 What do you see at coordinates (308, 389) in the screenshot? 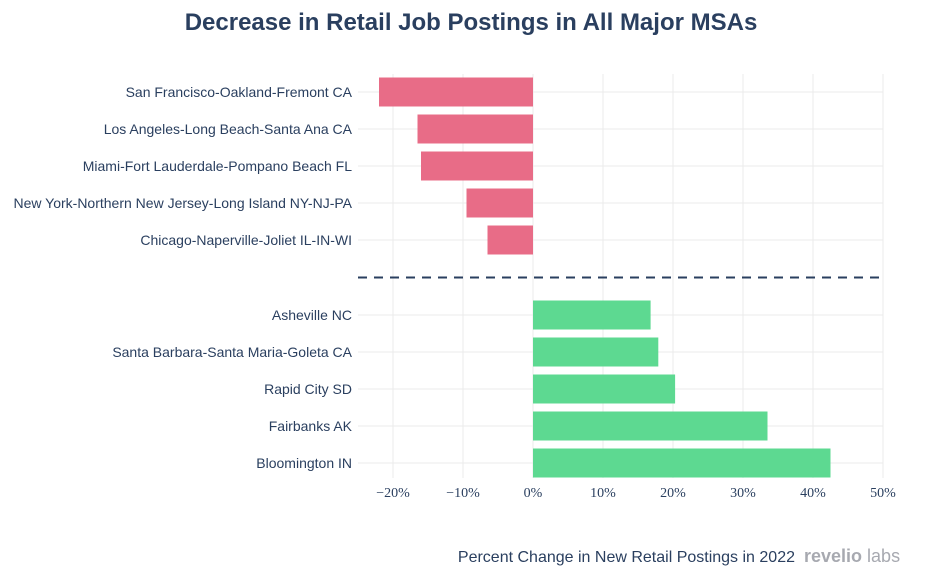
I see `category-label: Rapid City SD` at bounding box center [308, 389].